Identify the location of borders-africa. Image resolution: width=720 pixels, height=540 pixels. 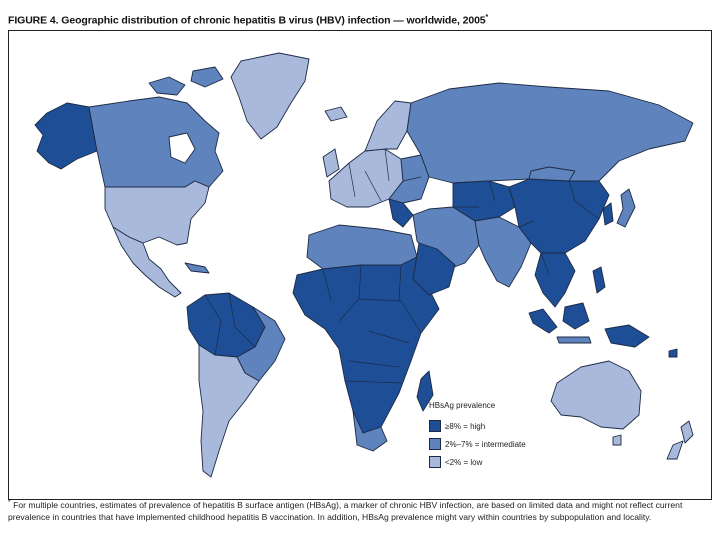
(372, 324).